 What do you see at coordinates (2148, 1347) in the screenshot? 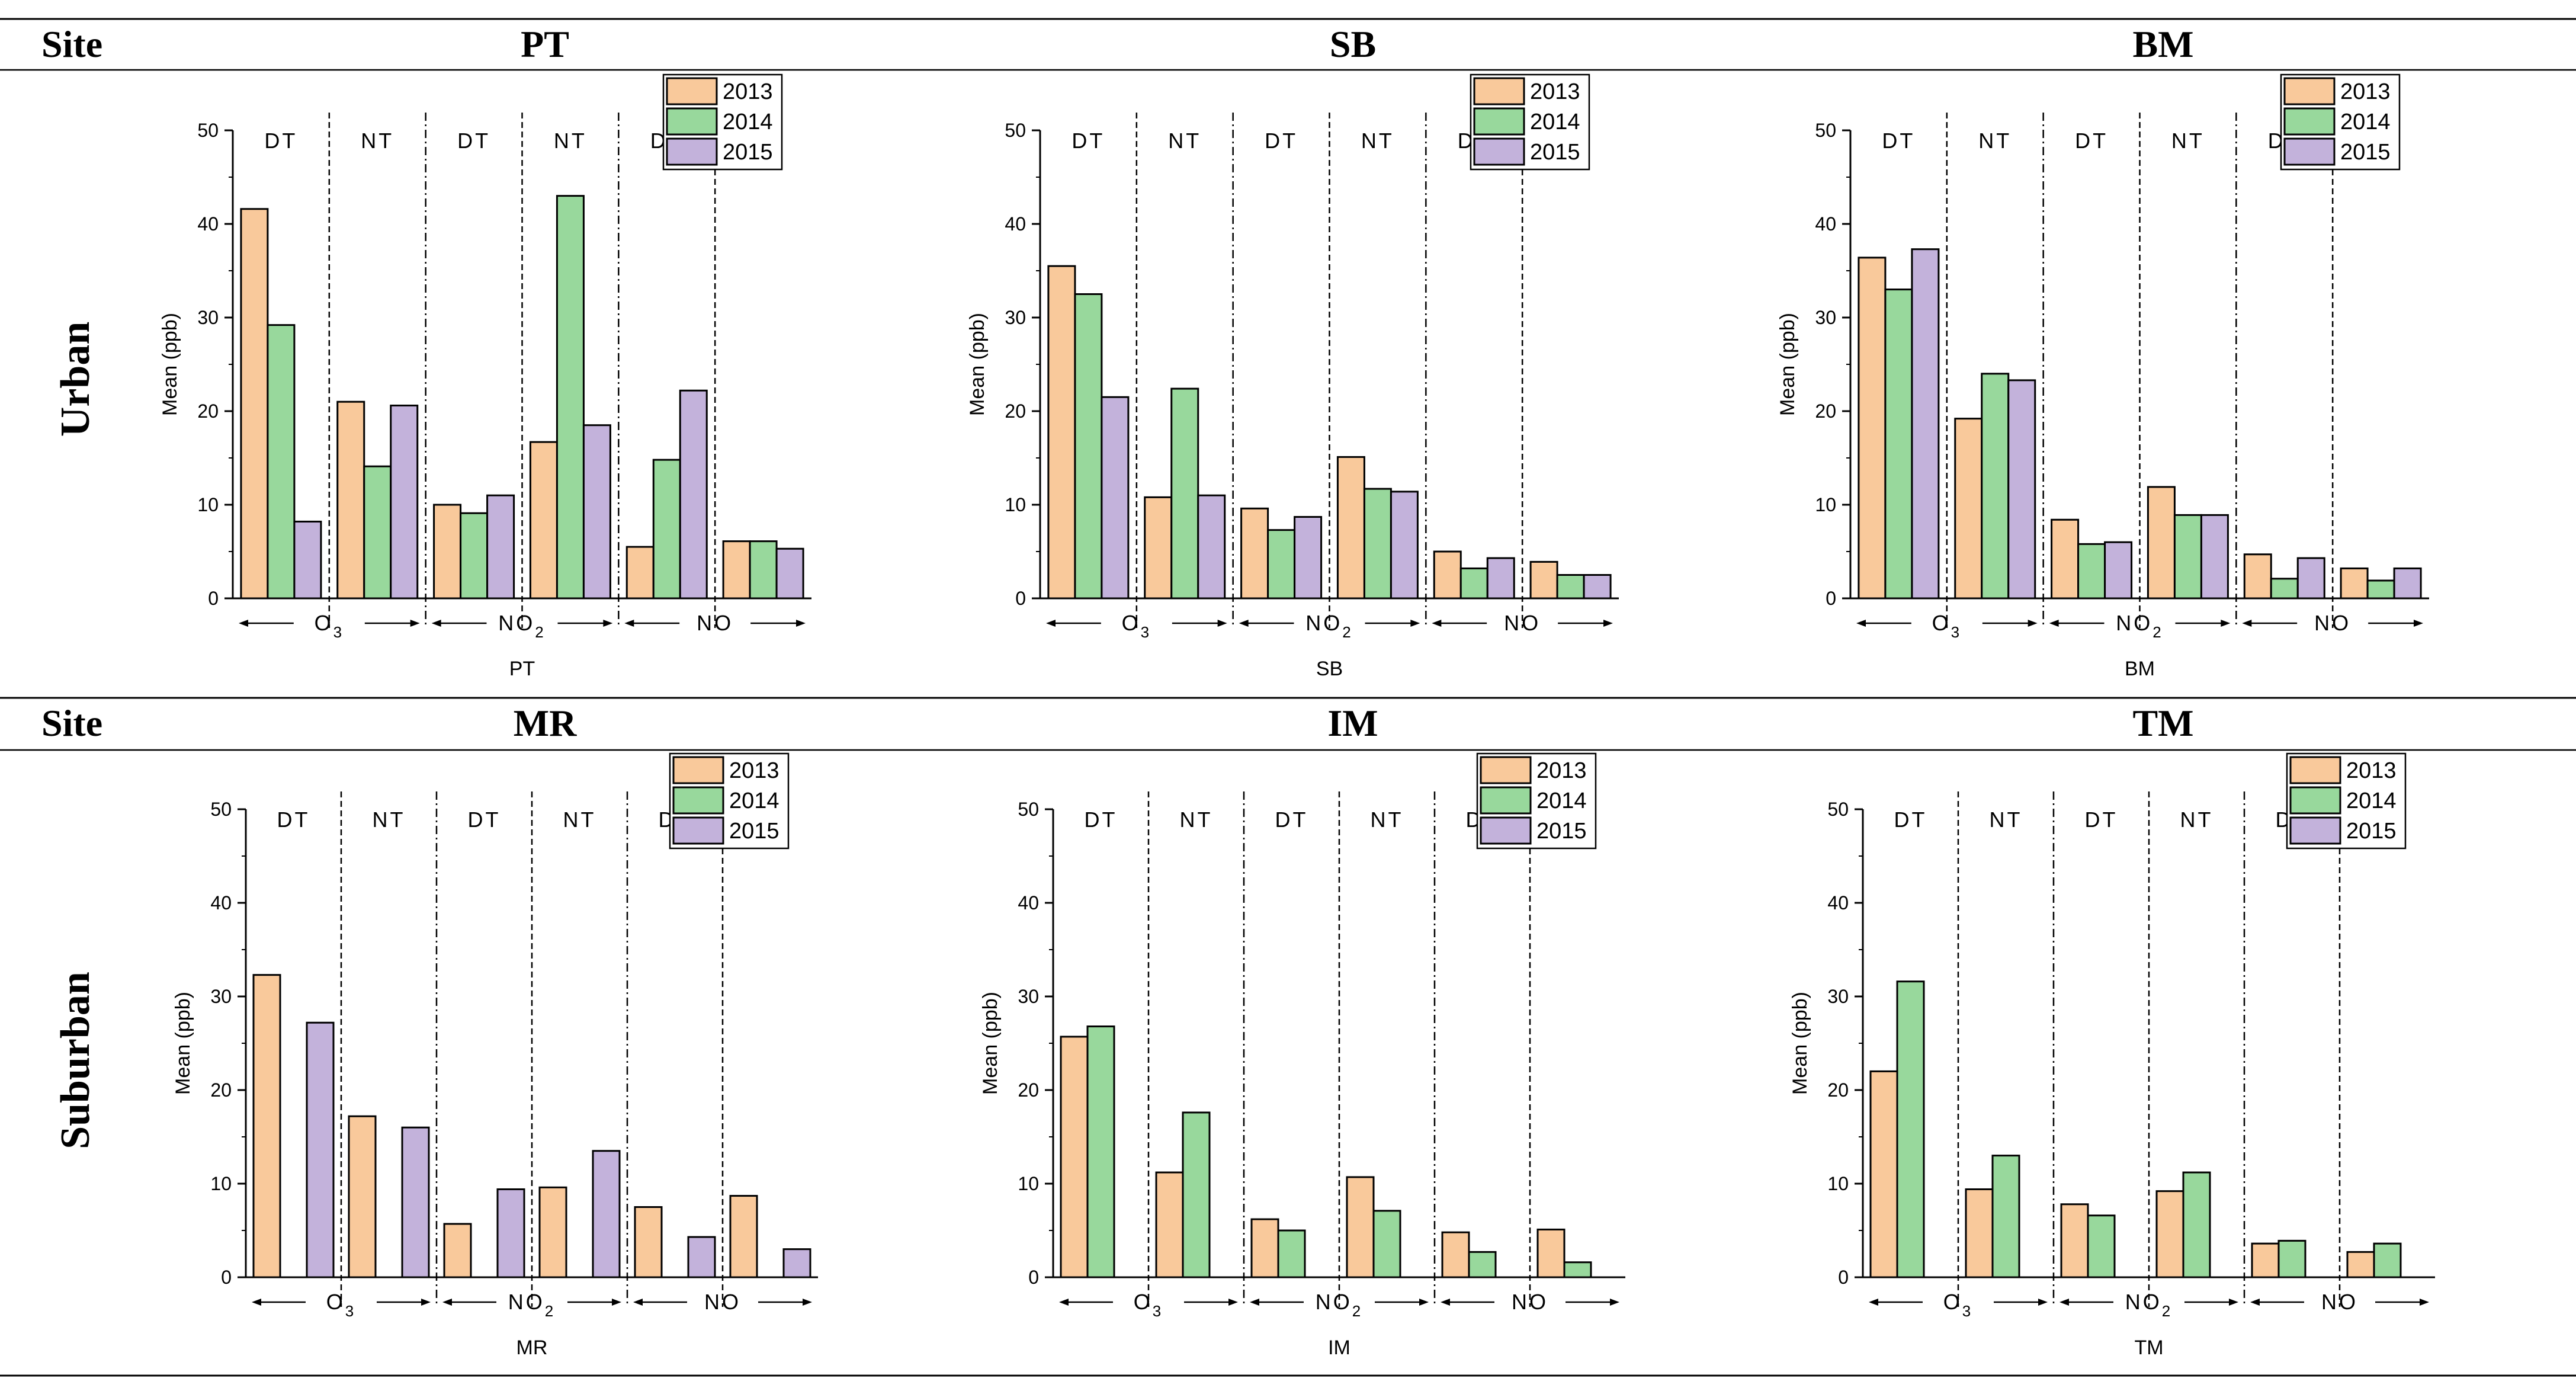
I see `x-axis-label: TM` at bounding box center [2148, 1347].